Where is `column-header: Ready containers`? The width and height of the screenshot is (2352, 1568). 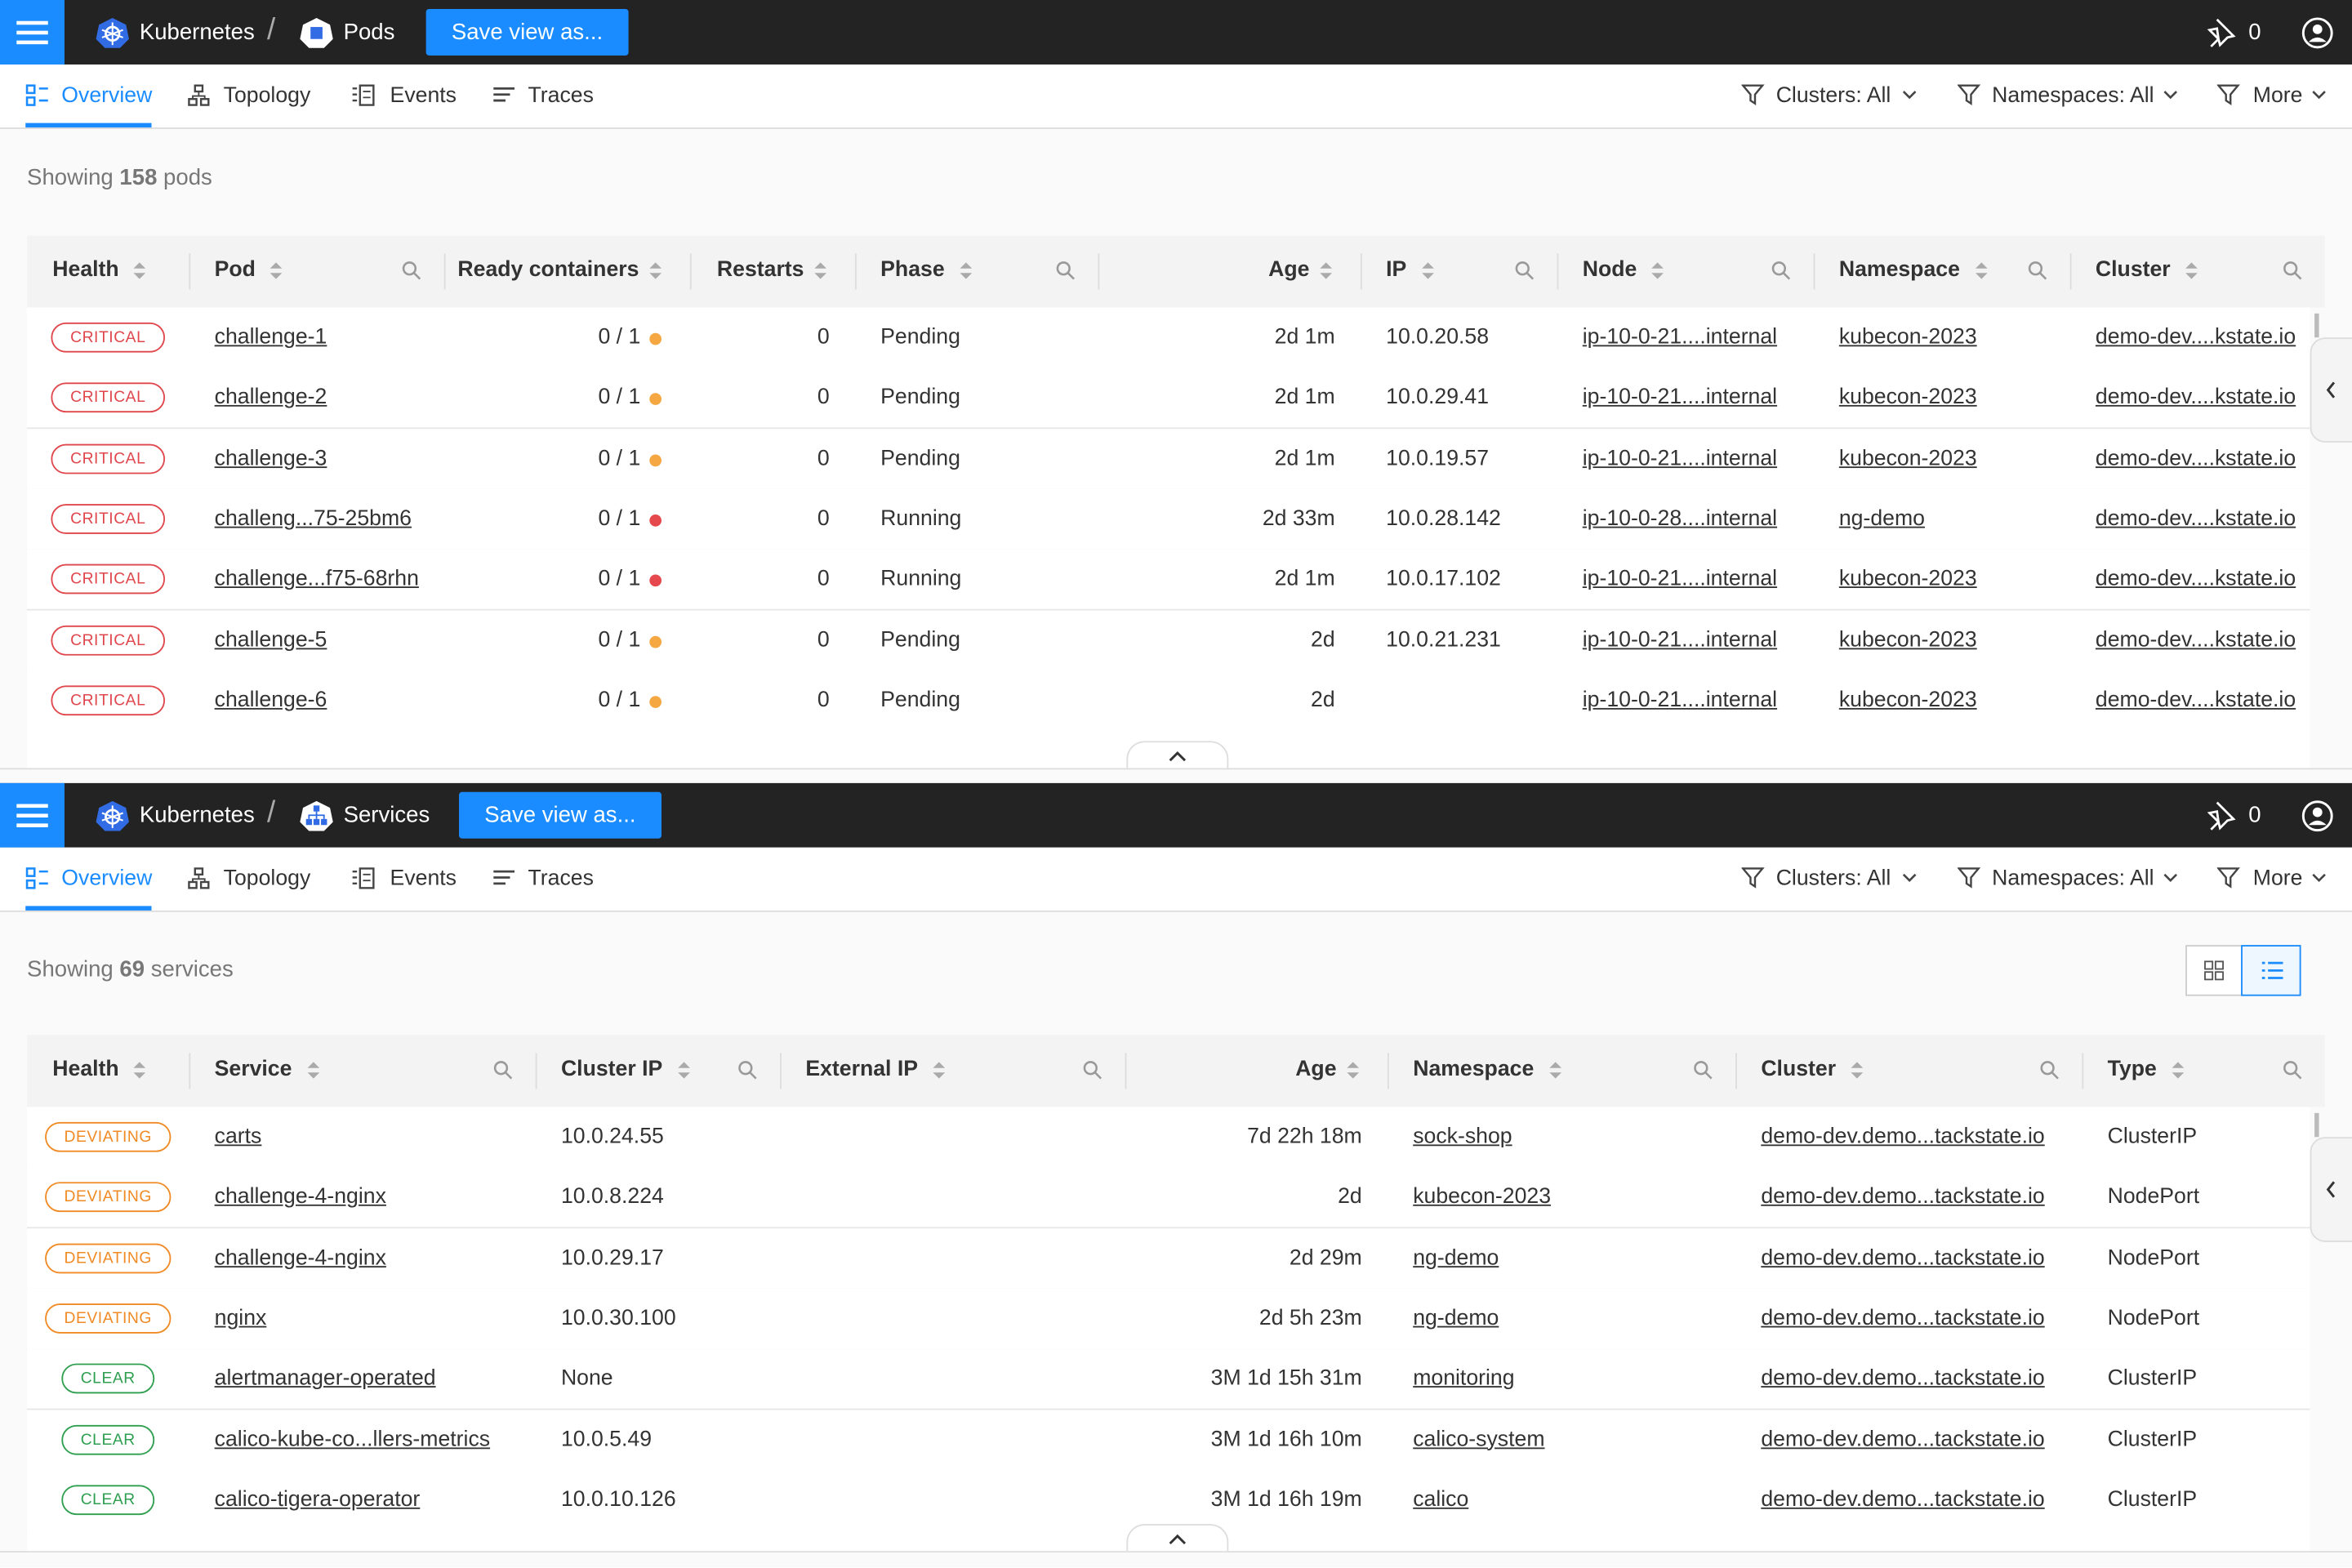
column-header: Ready containers is located at coordinates (548, 270).